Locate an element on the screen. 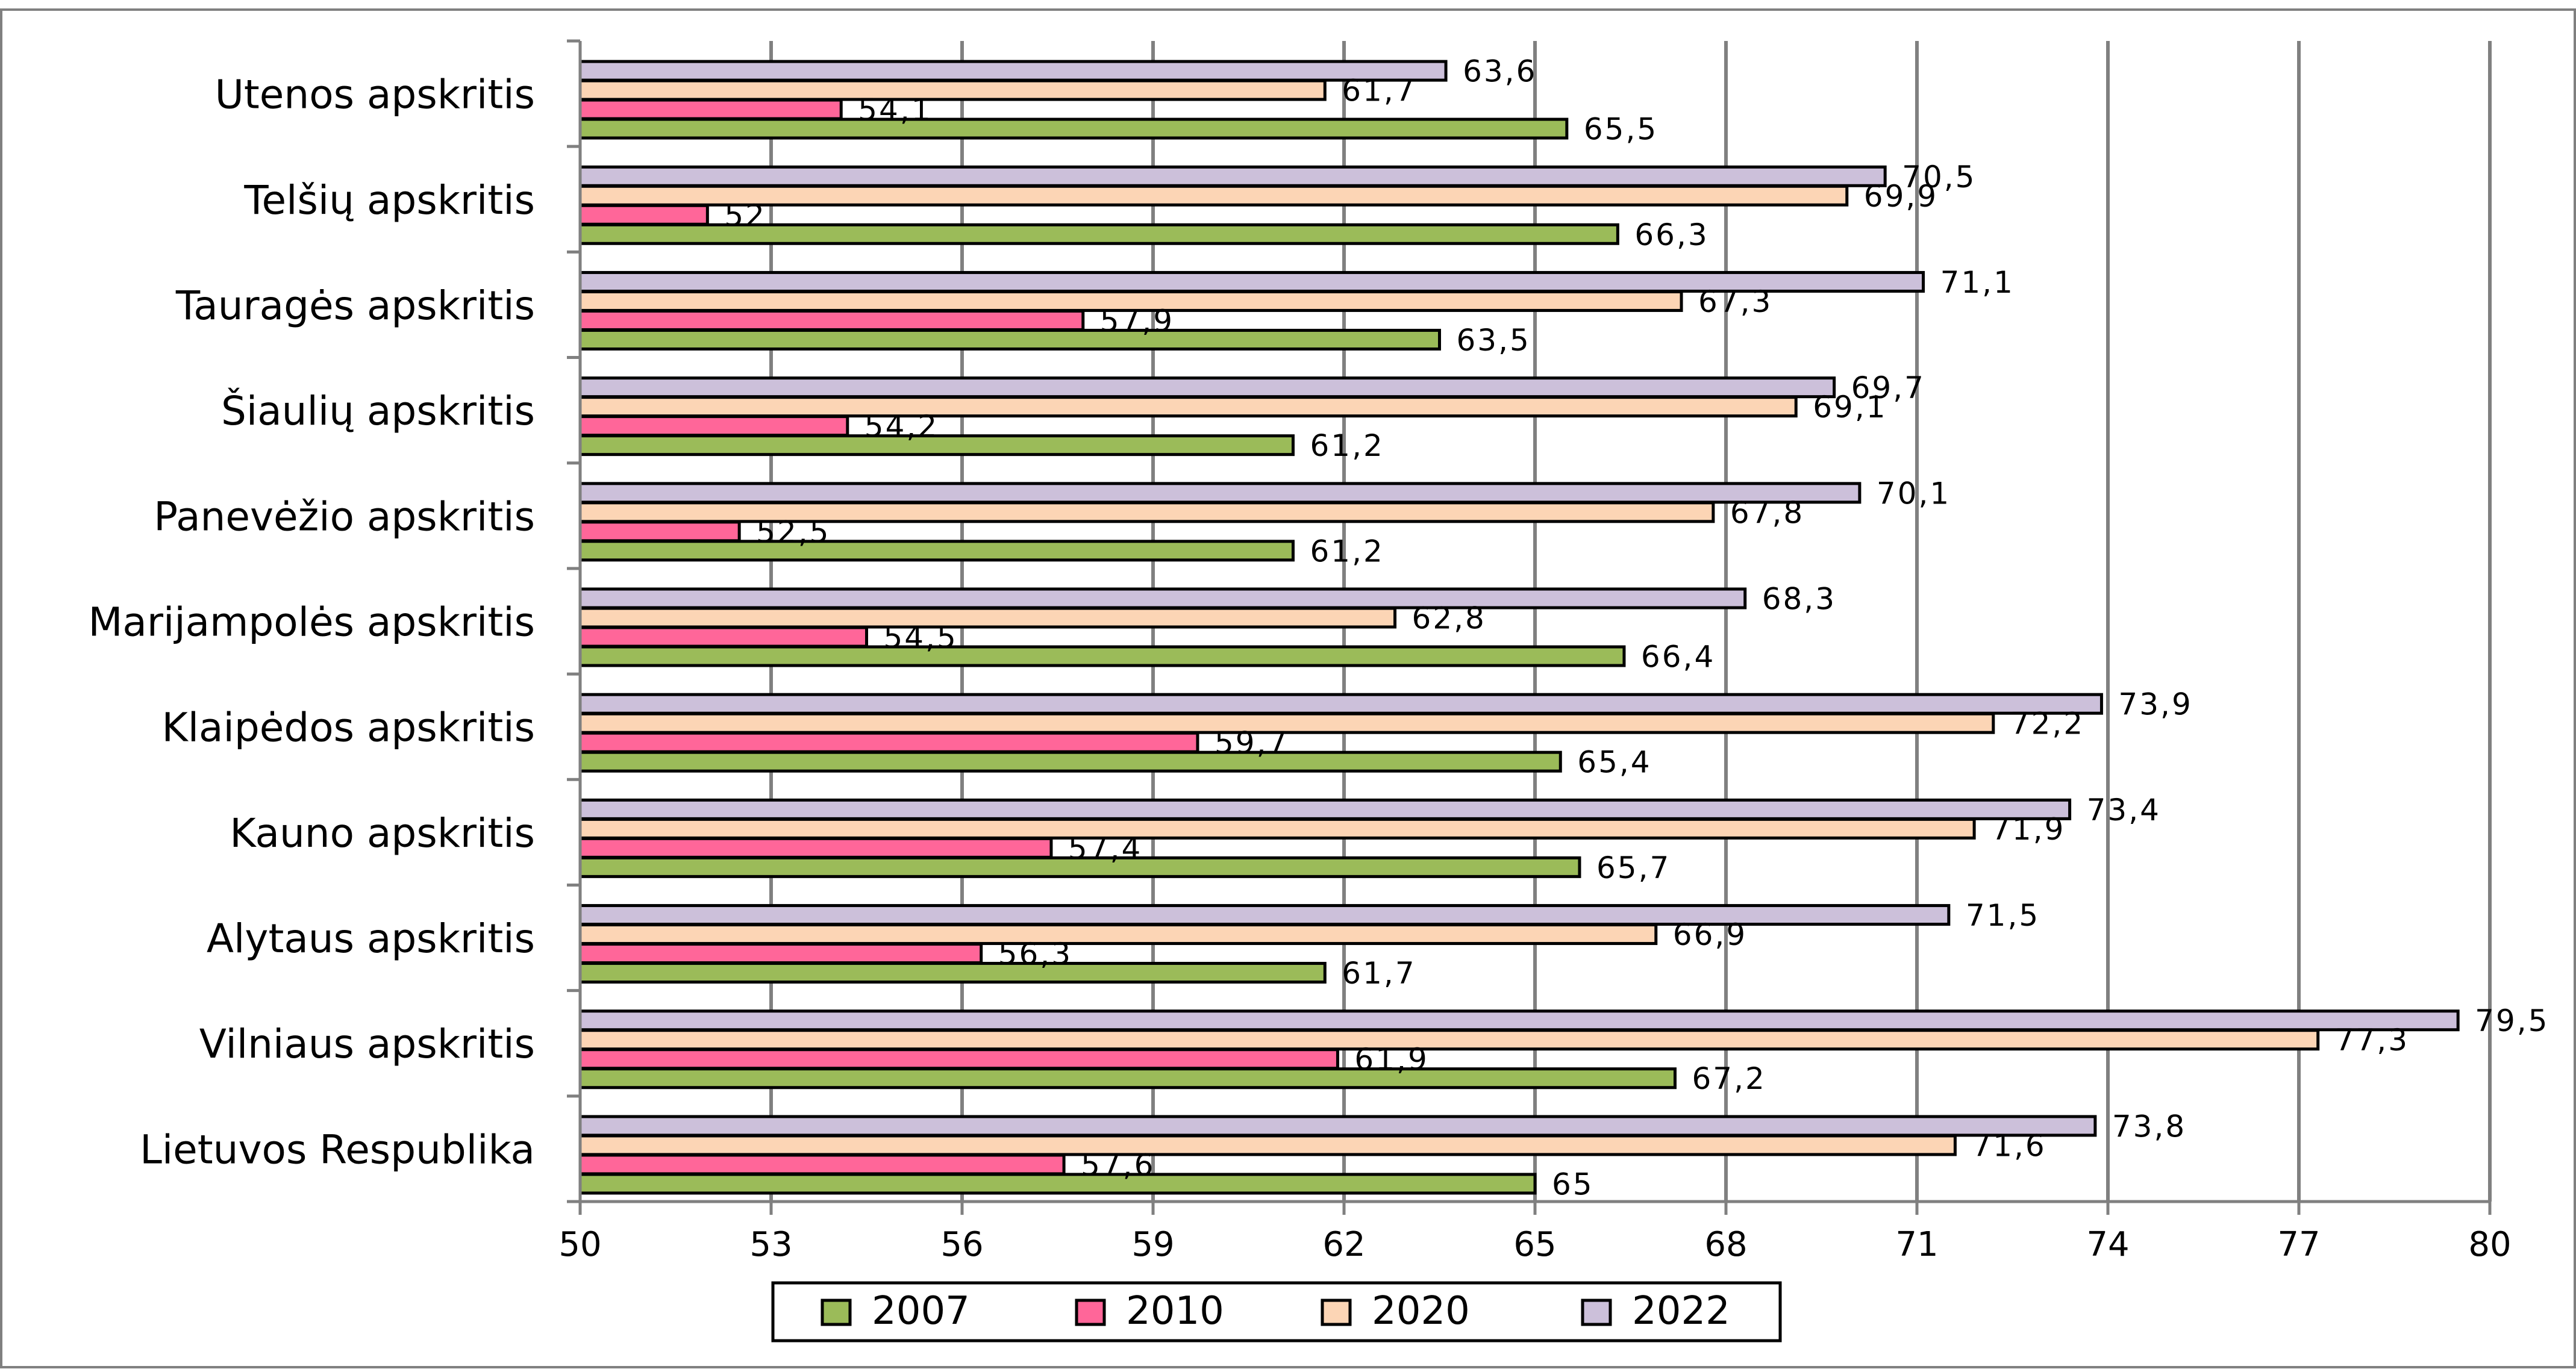  data-label: 57,4 is located at coordinates (1105, 849).